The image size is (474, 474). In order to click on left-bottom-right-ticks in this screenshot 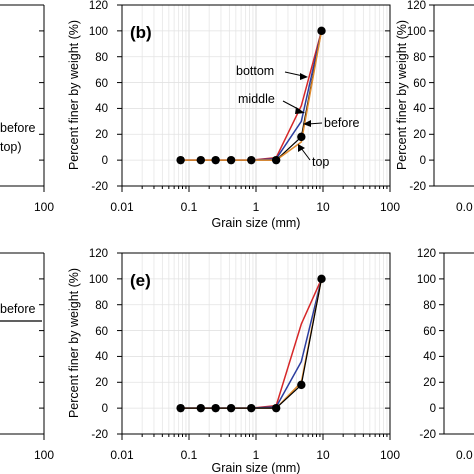, I will do `click(41, 343)`.